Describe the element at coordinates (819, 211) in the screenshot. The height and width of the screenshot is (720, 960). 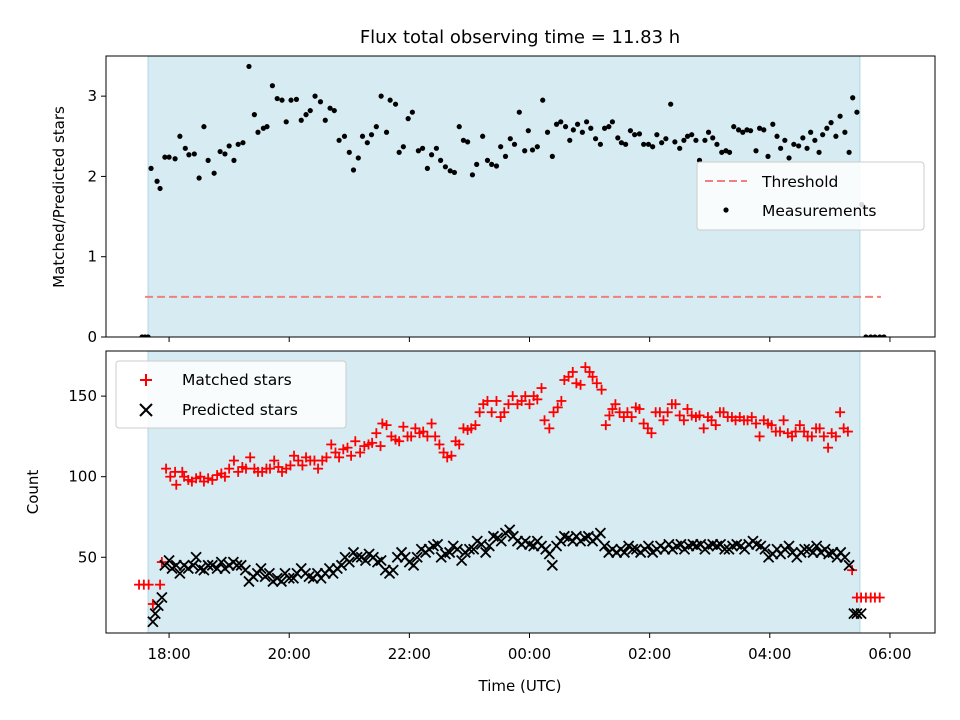
I see `legend-measurements-label: Measurements` at that location.